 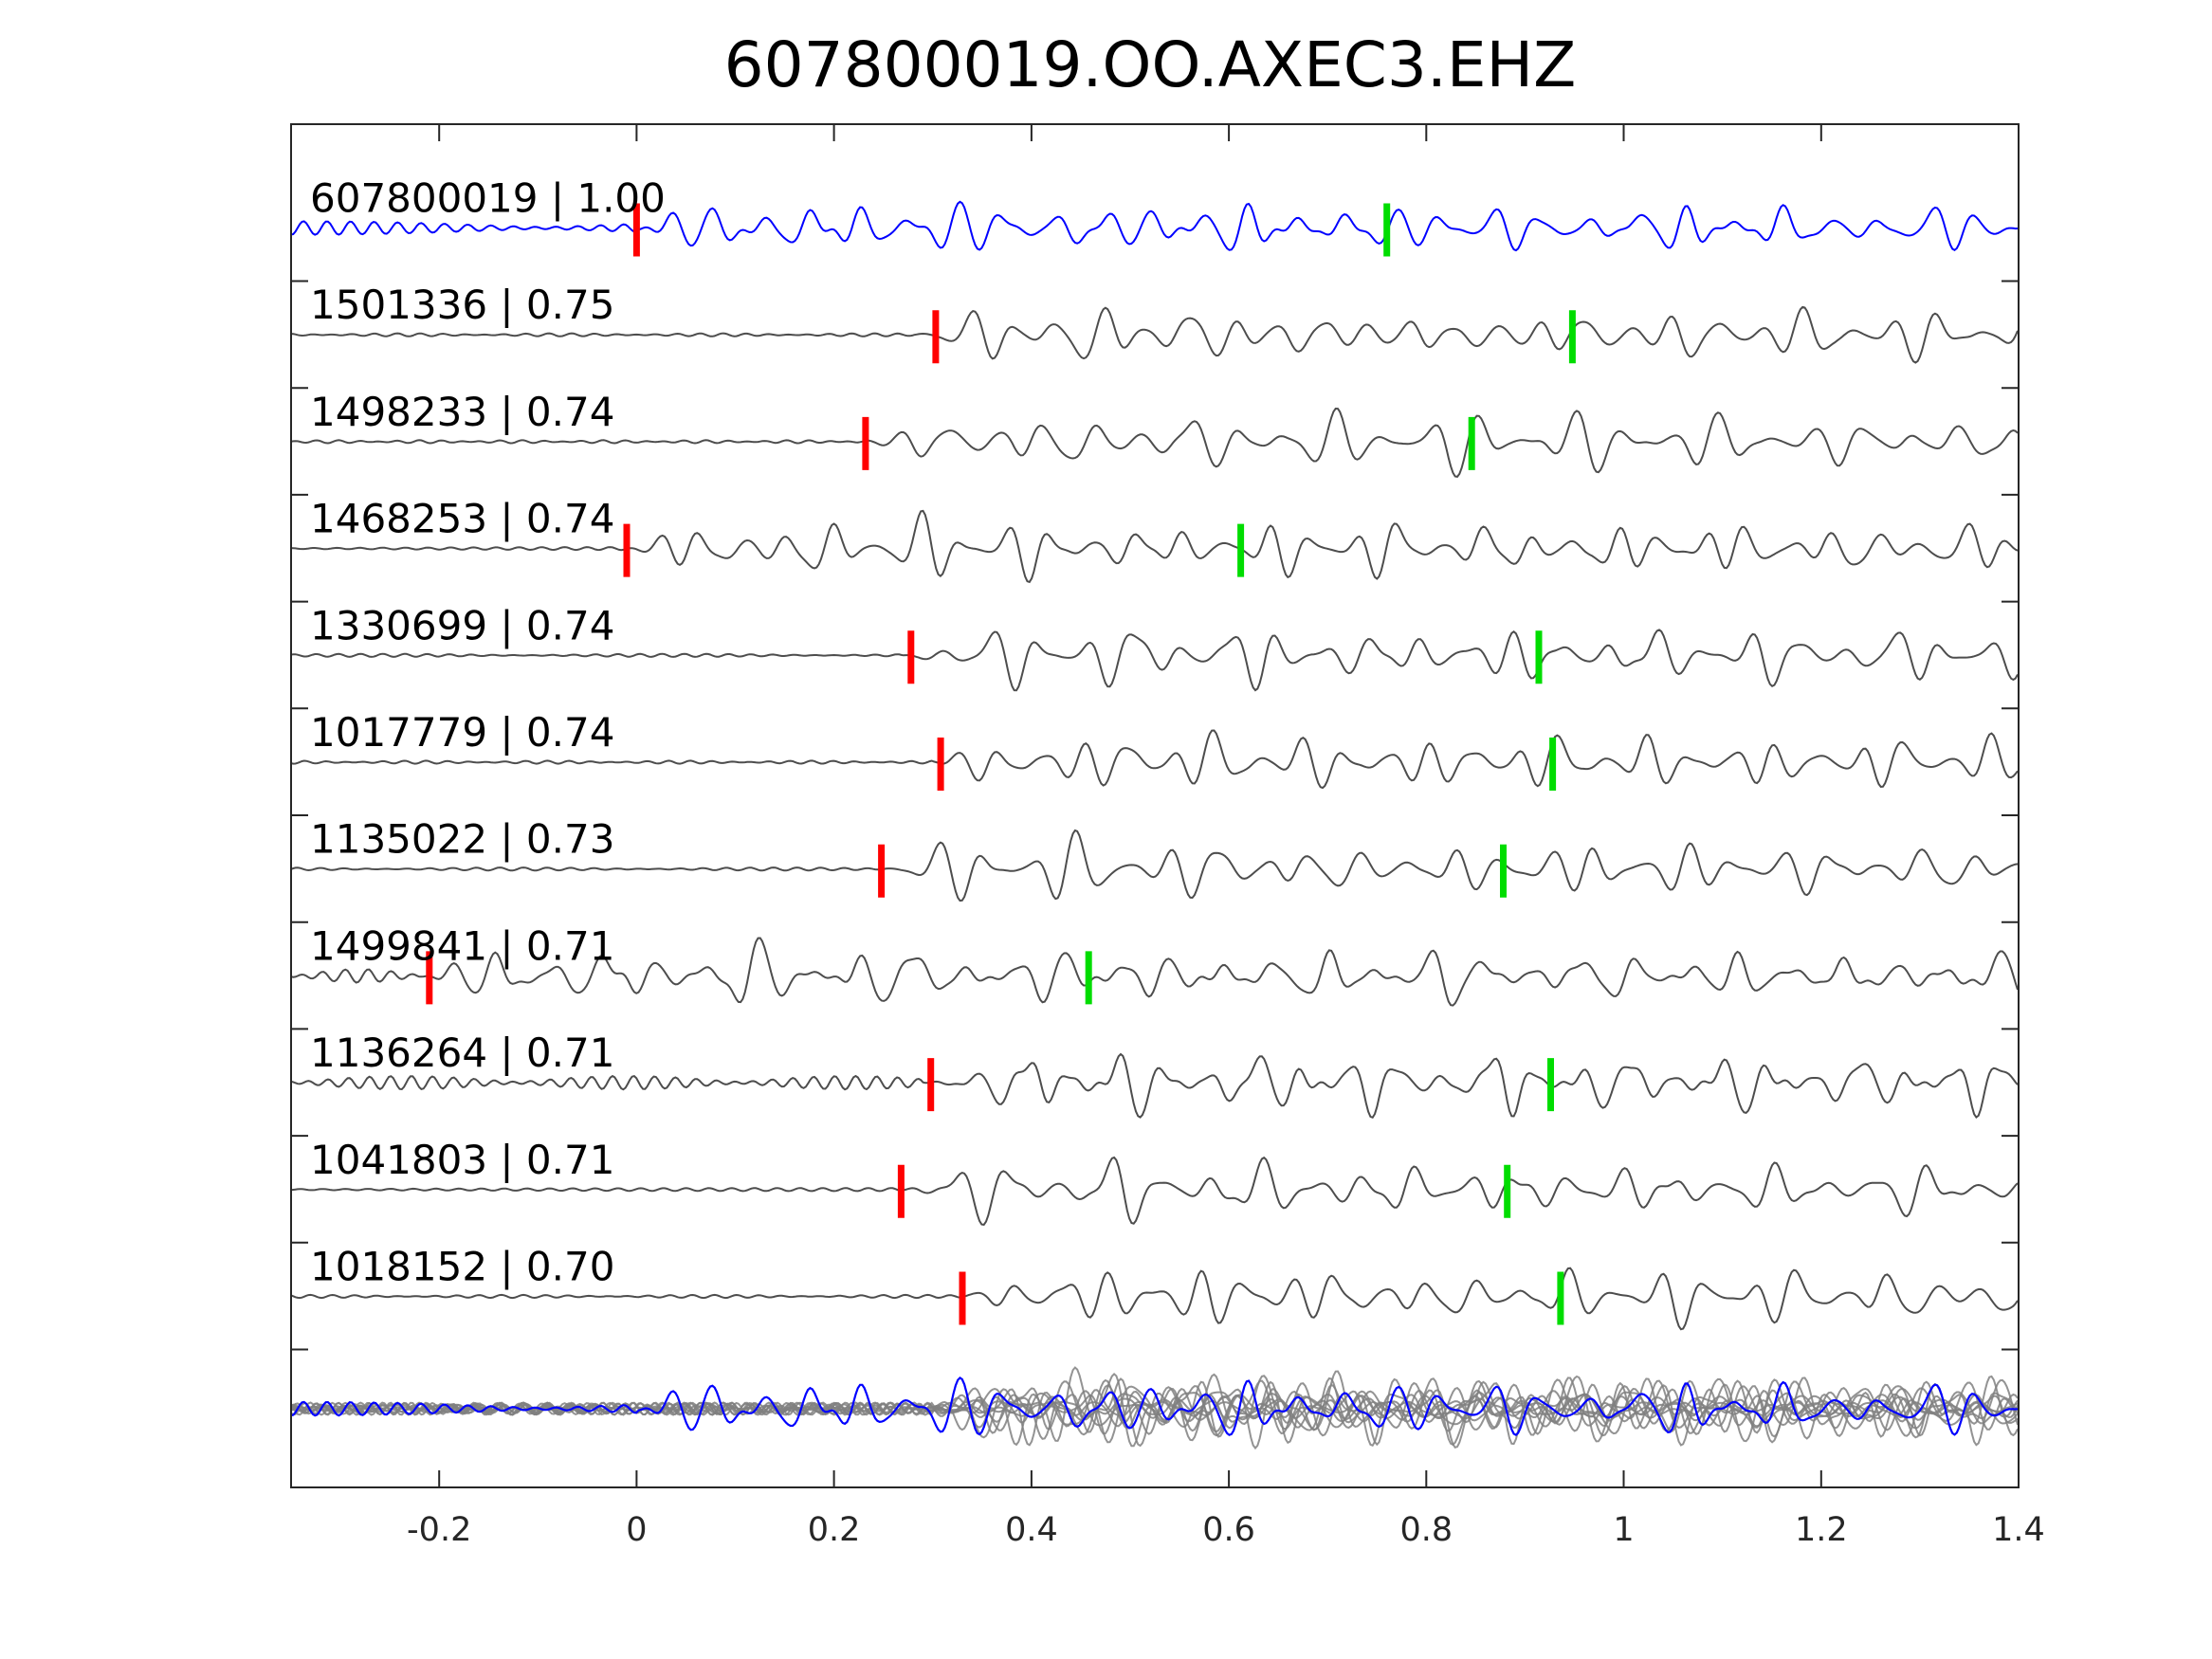 I want to click on x-tick-label-2: 0.2, so click(x=834, y=1530).